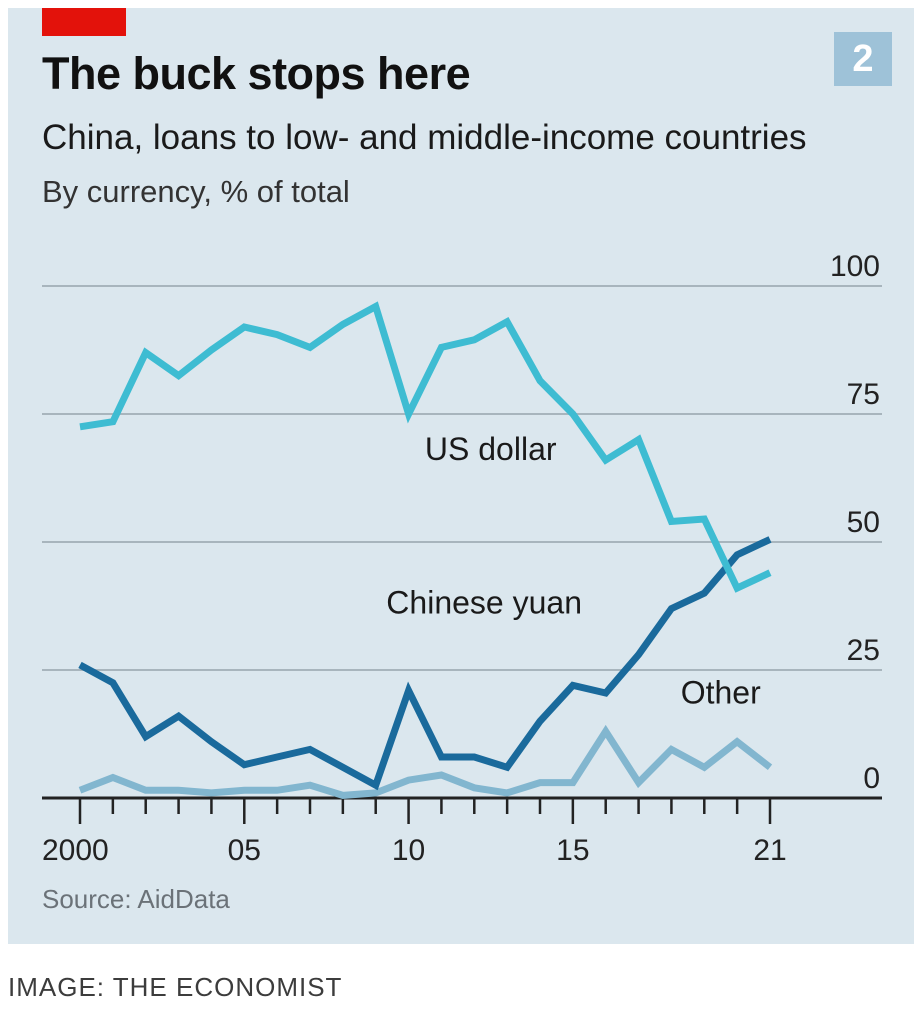 This screenshot has height=1024, width=916. Describe the element at coordinates (871, 778) in the screenshot. I see `y-tick-label-0: 0` at that location.